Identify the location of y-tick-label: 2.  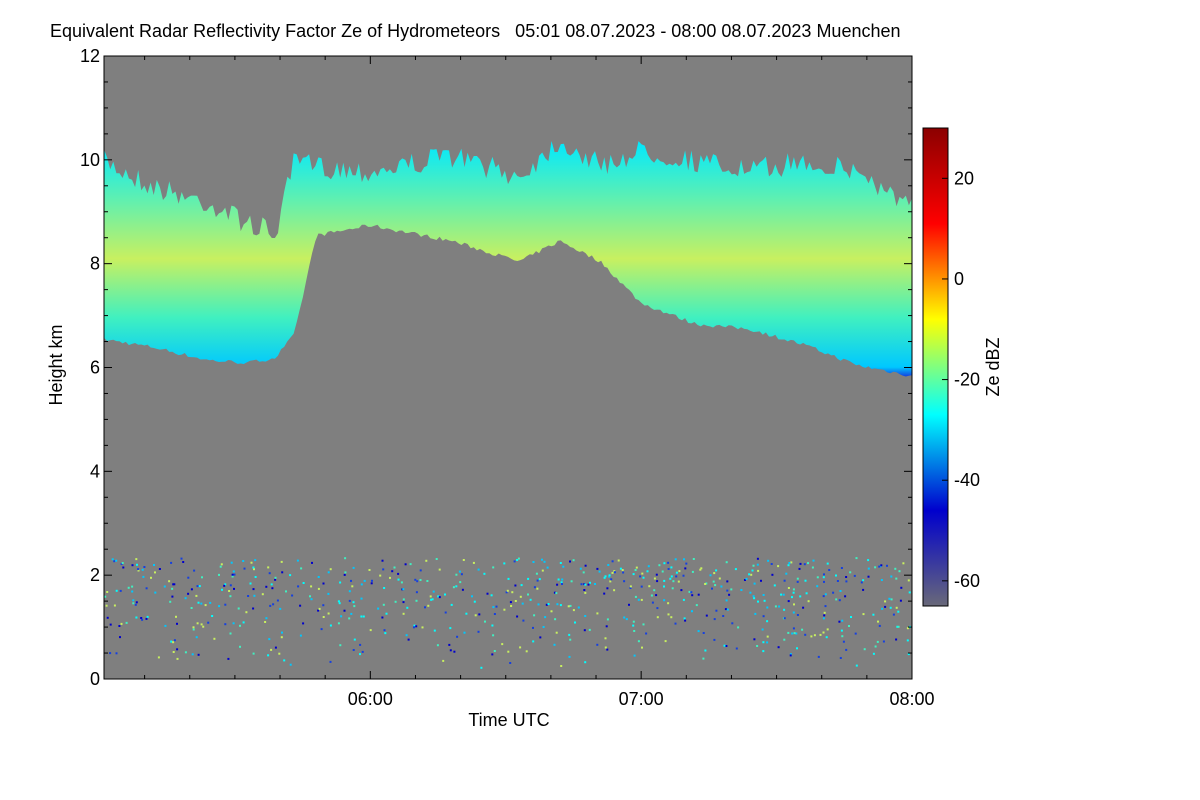
(95, 575).